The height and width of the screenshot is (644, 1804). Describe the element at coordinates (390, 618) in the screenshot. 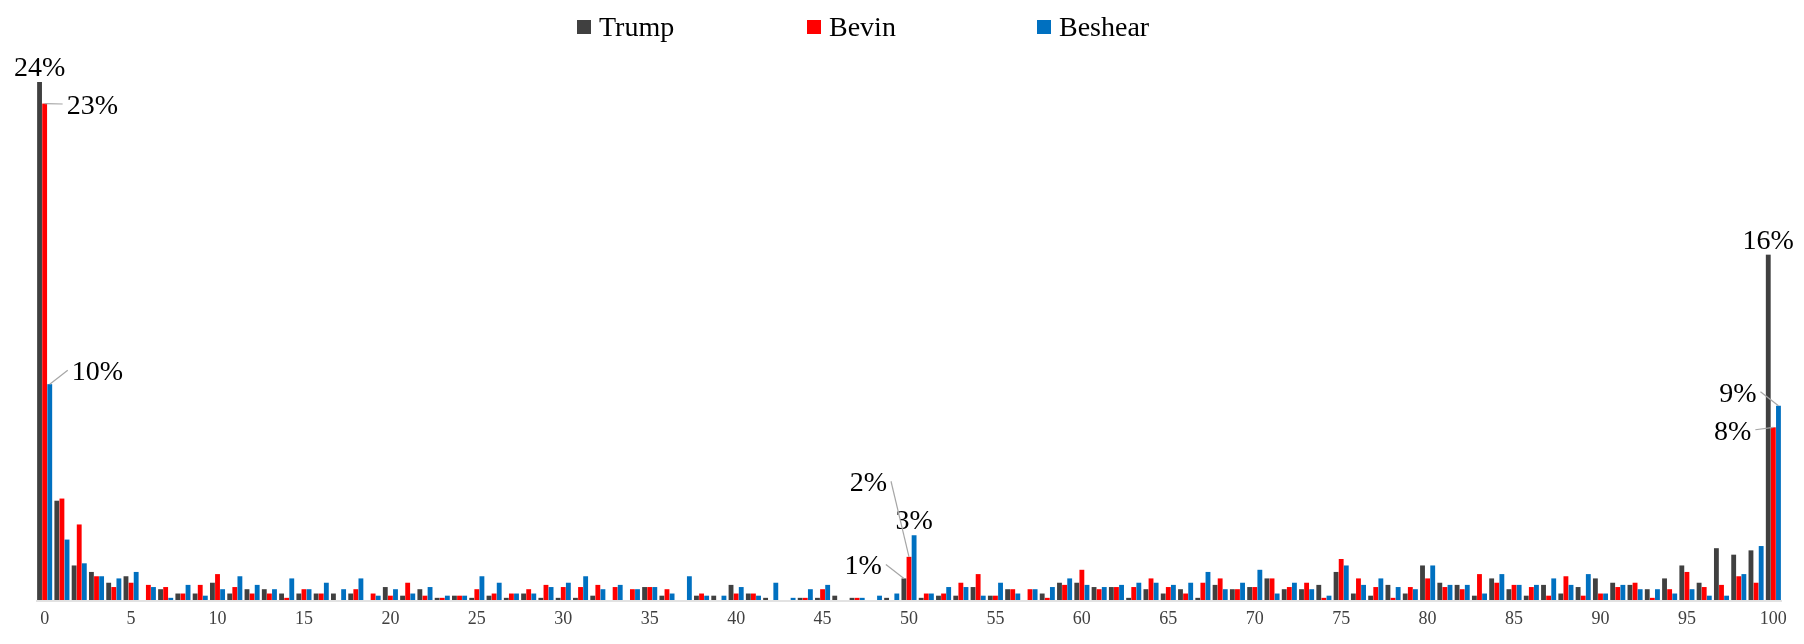

I see `x-tick-label: 20` at that location.